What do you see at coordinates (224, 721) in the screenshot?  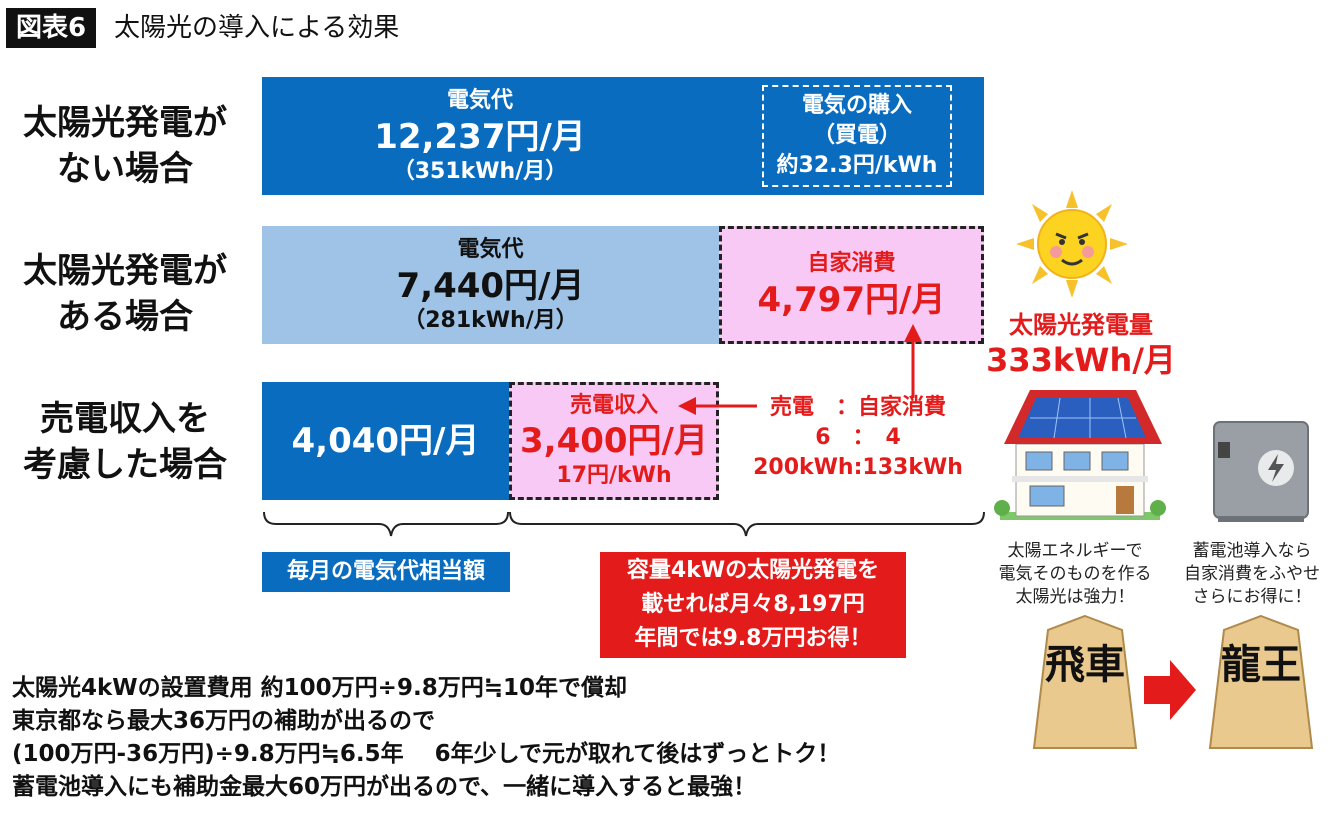 I see `note-line: 東京都なら最大36万円の補助が出るので` at bounding box center [224, 721].